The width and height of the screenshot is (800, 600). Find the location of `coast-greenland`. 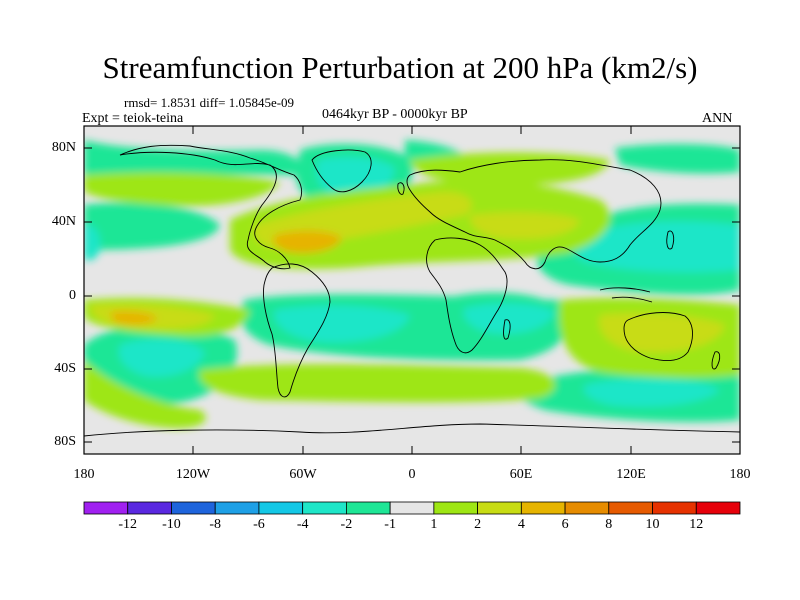

coast-greenland is located at coordinates (341, 171).